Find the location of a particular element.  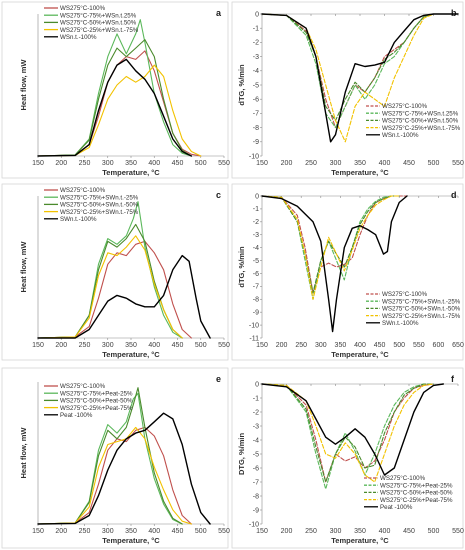

y-tick-label: -9 is located at coordinates (256, 312).